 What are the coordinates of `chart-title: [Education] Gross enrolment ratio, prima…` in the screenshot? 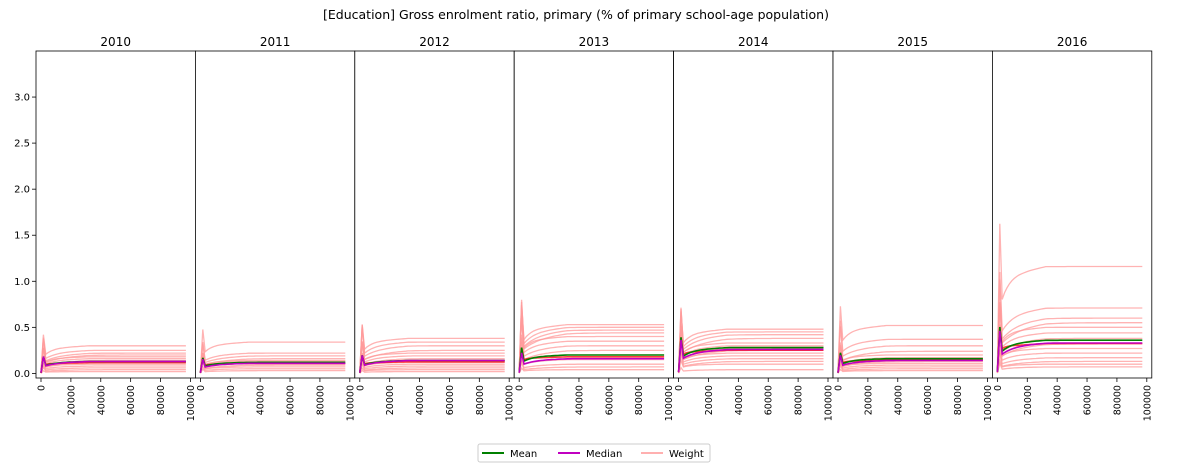 It's located at (576, 14).